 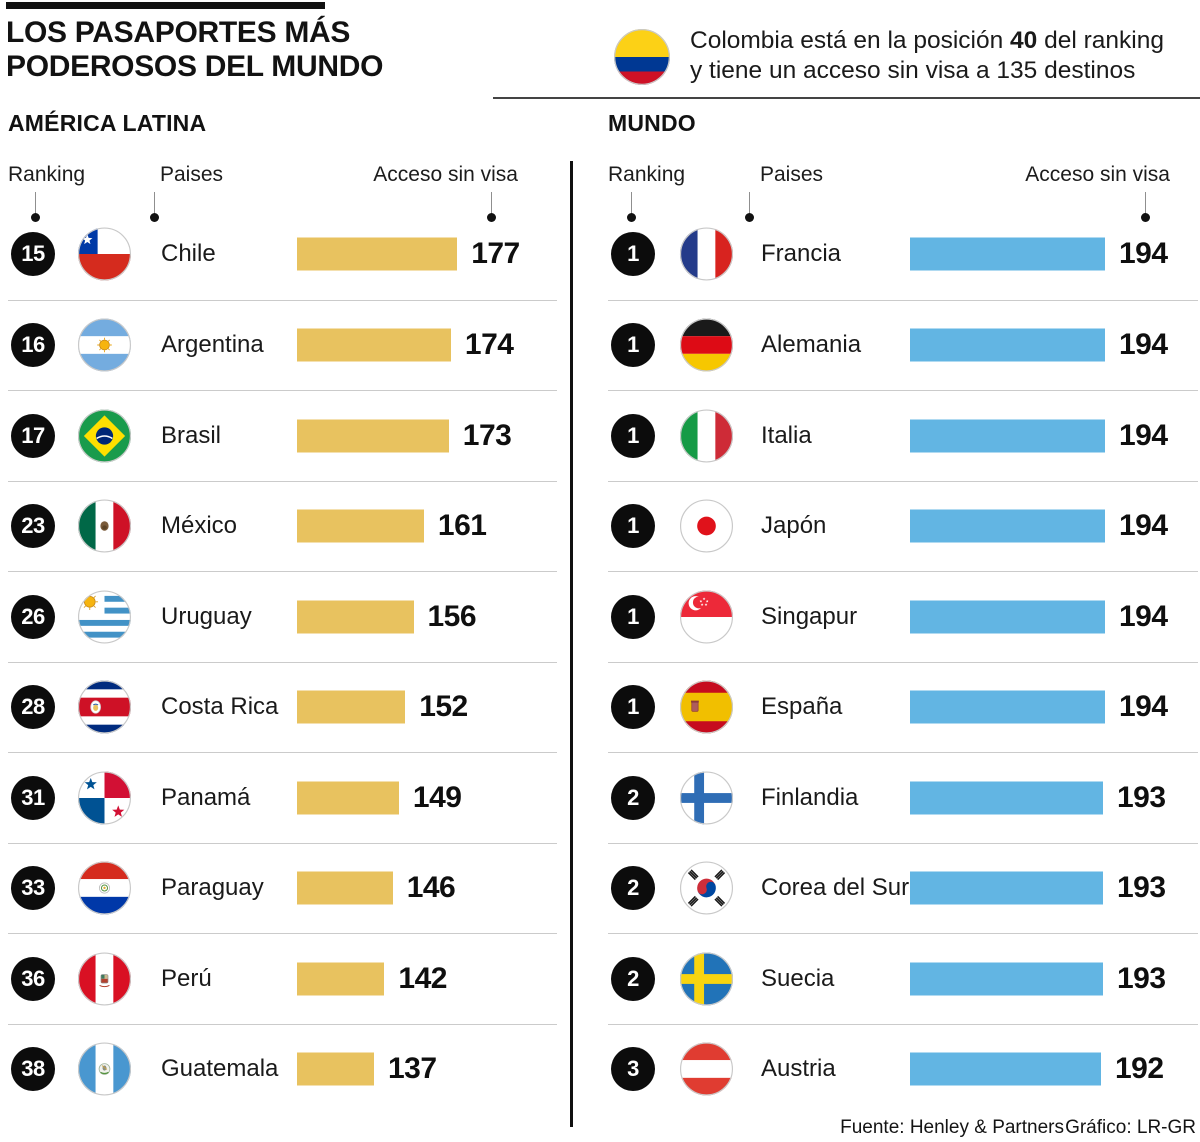 What do you see at coordinates (192, 174) in the screenshot?
I see `countries-header: Paises` at bounding box center [192, 174].